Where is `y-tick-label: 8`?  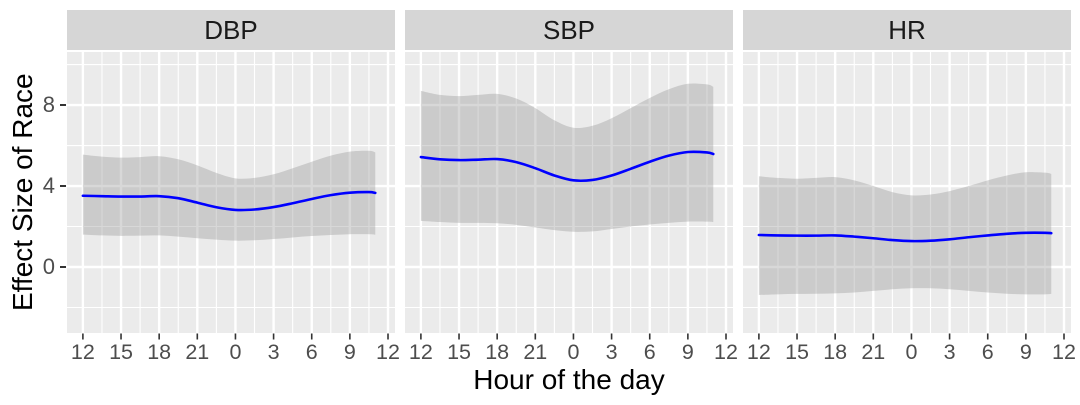 y-tick-label: 8 is located at coordinates (48, 105).